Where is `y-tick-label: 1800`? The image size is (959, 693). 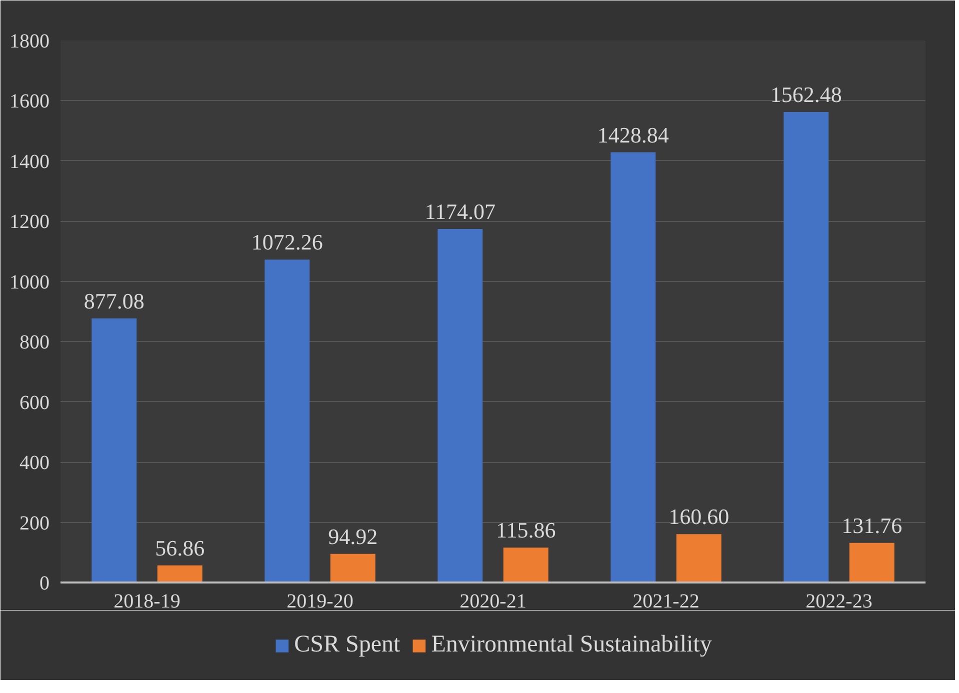
y-tick-label: 1800 is located at coordinates (30, 41).